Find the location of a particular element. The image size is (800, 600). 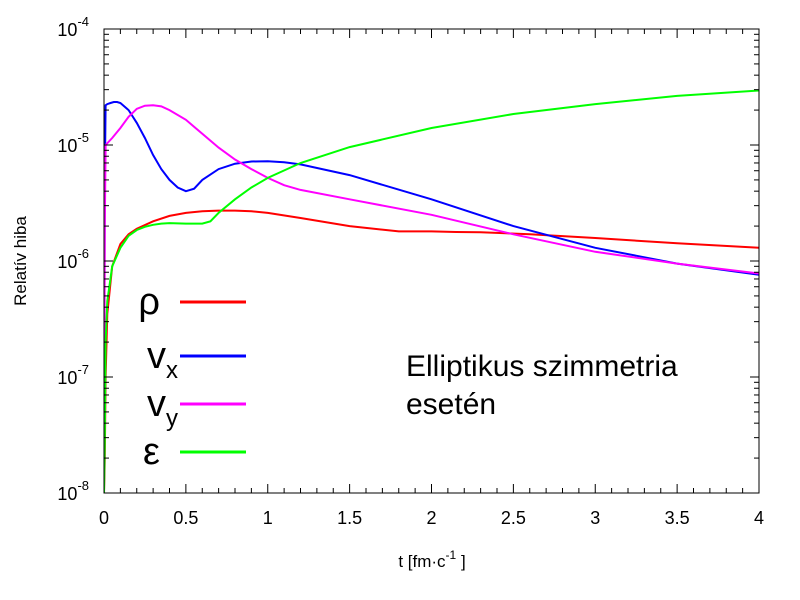

y-tick-label: 10⁻⁷ is located at coordinates (73, 375).